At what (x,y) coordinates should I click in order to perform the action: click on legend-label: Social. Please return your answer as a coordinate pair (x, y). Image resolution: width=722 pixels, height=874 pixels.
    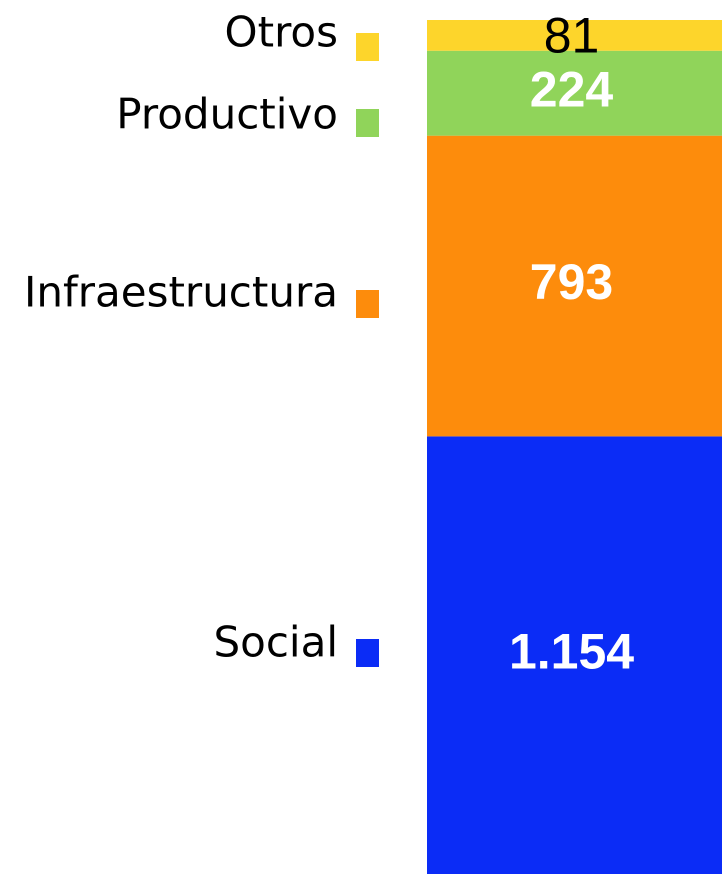
    Looking at the image, I should click on (275, 642).